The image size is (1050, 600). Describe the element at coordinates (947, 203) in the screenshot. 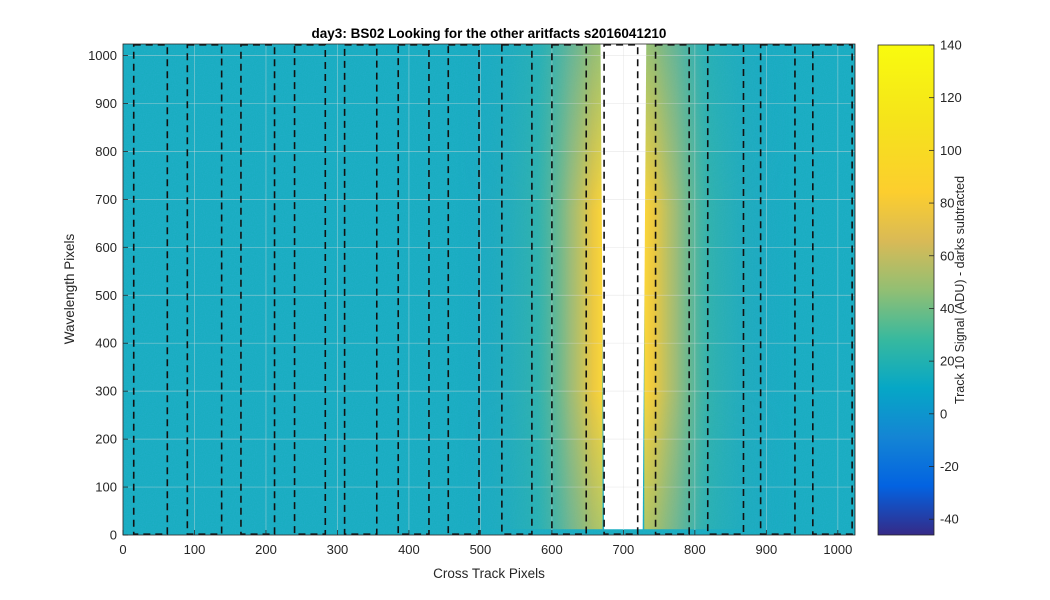

I see `colorbar-tick-label: 80` at that location.